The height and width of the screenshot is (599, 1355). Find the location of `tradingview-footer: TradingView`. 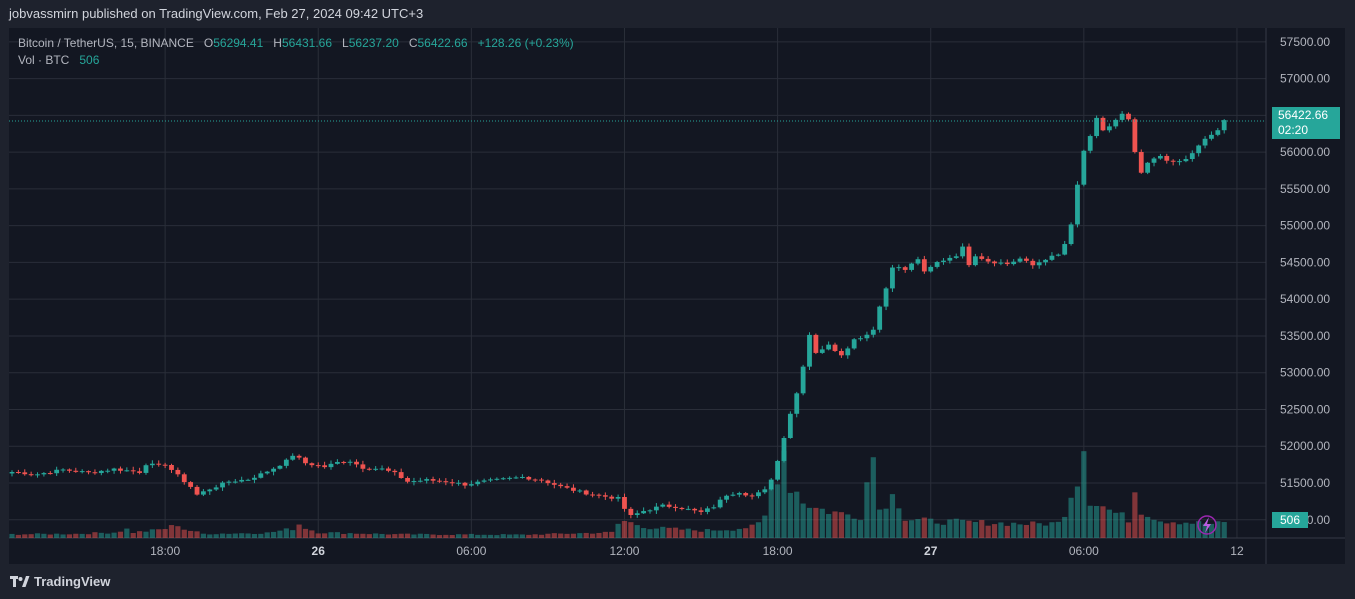

tradingview-footer: TradingView is located at coordinates (60, 581).